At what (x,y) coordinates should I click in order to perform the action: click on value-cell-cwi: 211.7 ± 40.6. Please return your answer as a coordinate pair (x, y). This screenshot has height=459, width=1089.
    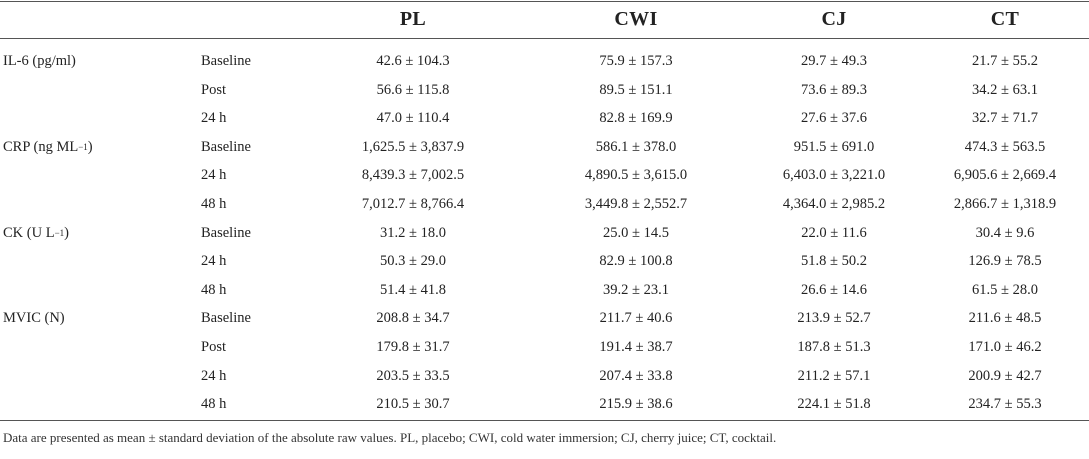
    Looking at the image, I should click on (636, 317).